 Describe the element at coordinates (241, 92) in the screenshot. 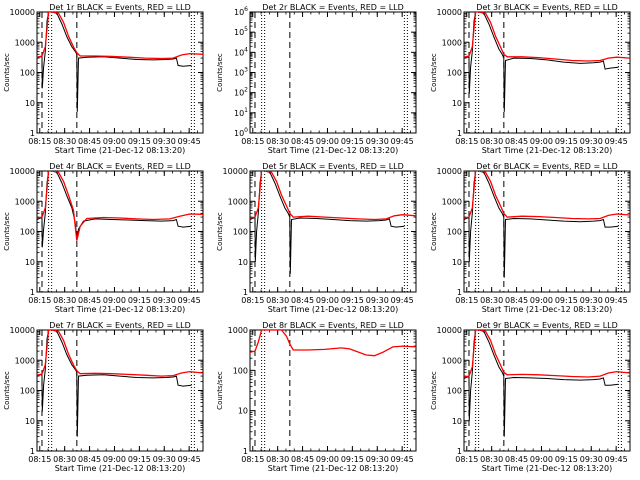

I see `y-tick-label: 10²` at that location.